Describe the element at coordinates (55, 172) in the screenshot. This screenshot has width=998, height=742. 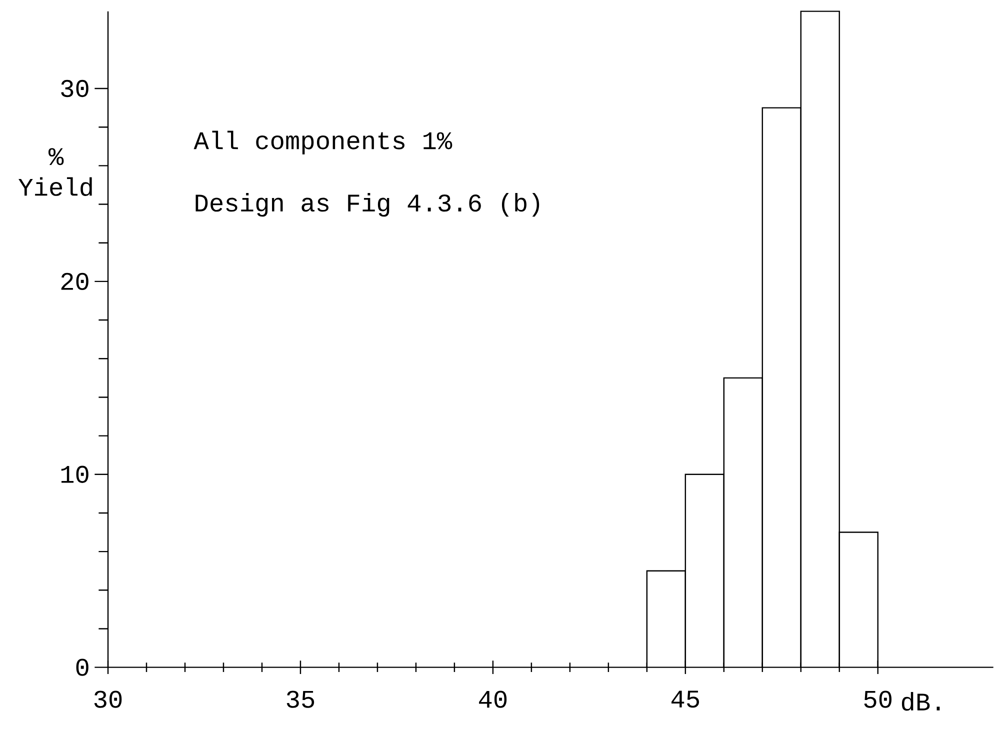
I see `y-axis-title: % Yield` at that location.